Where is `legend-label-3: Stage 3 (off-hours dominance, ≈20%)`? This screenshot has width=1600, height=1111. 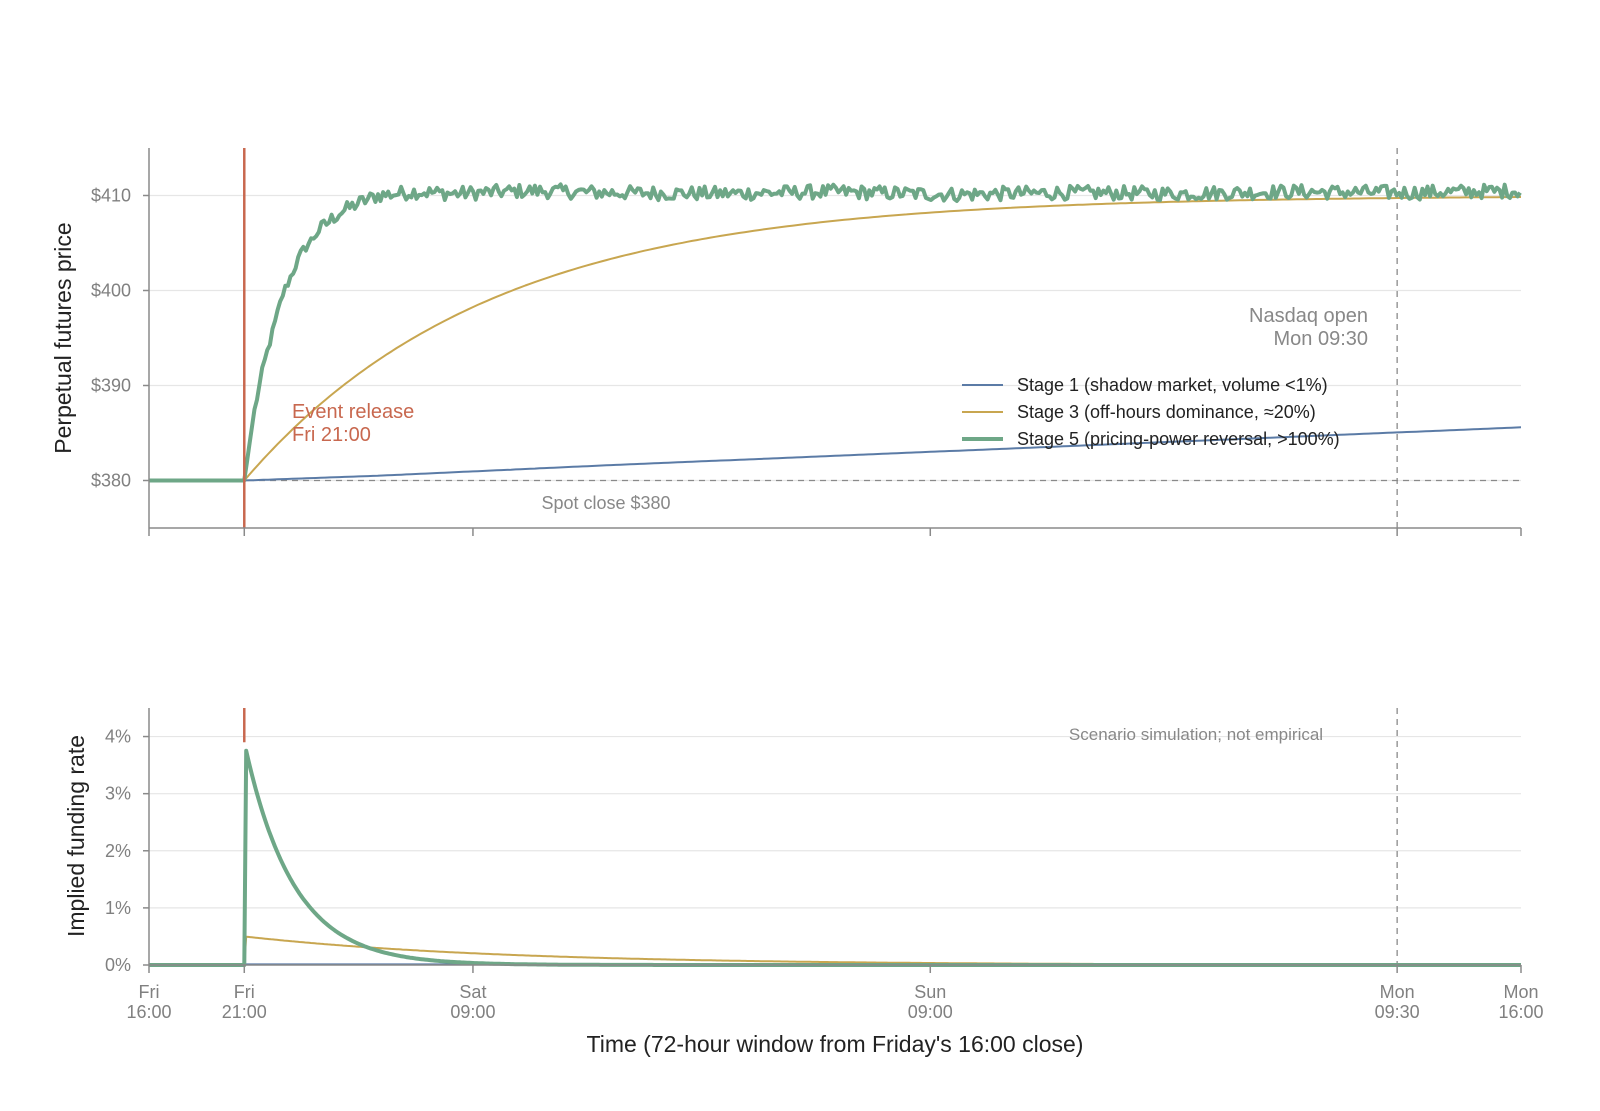
legend-label-3: Stage 3 (off-hours dominance, ≈20%) is located at coordinates (1166, 412).